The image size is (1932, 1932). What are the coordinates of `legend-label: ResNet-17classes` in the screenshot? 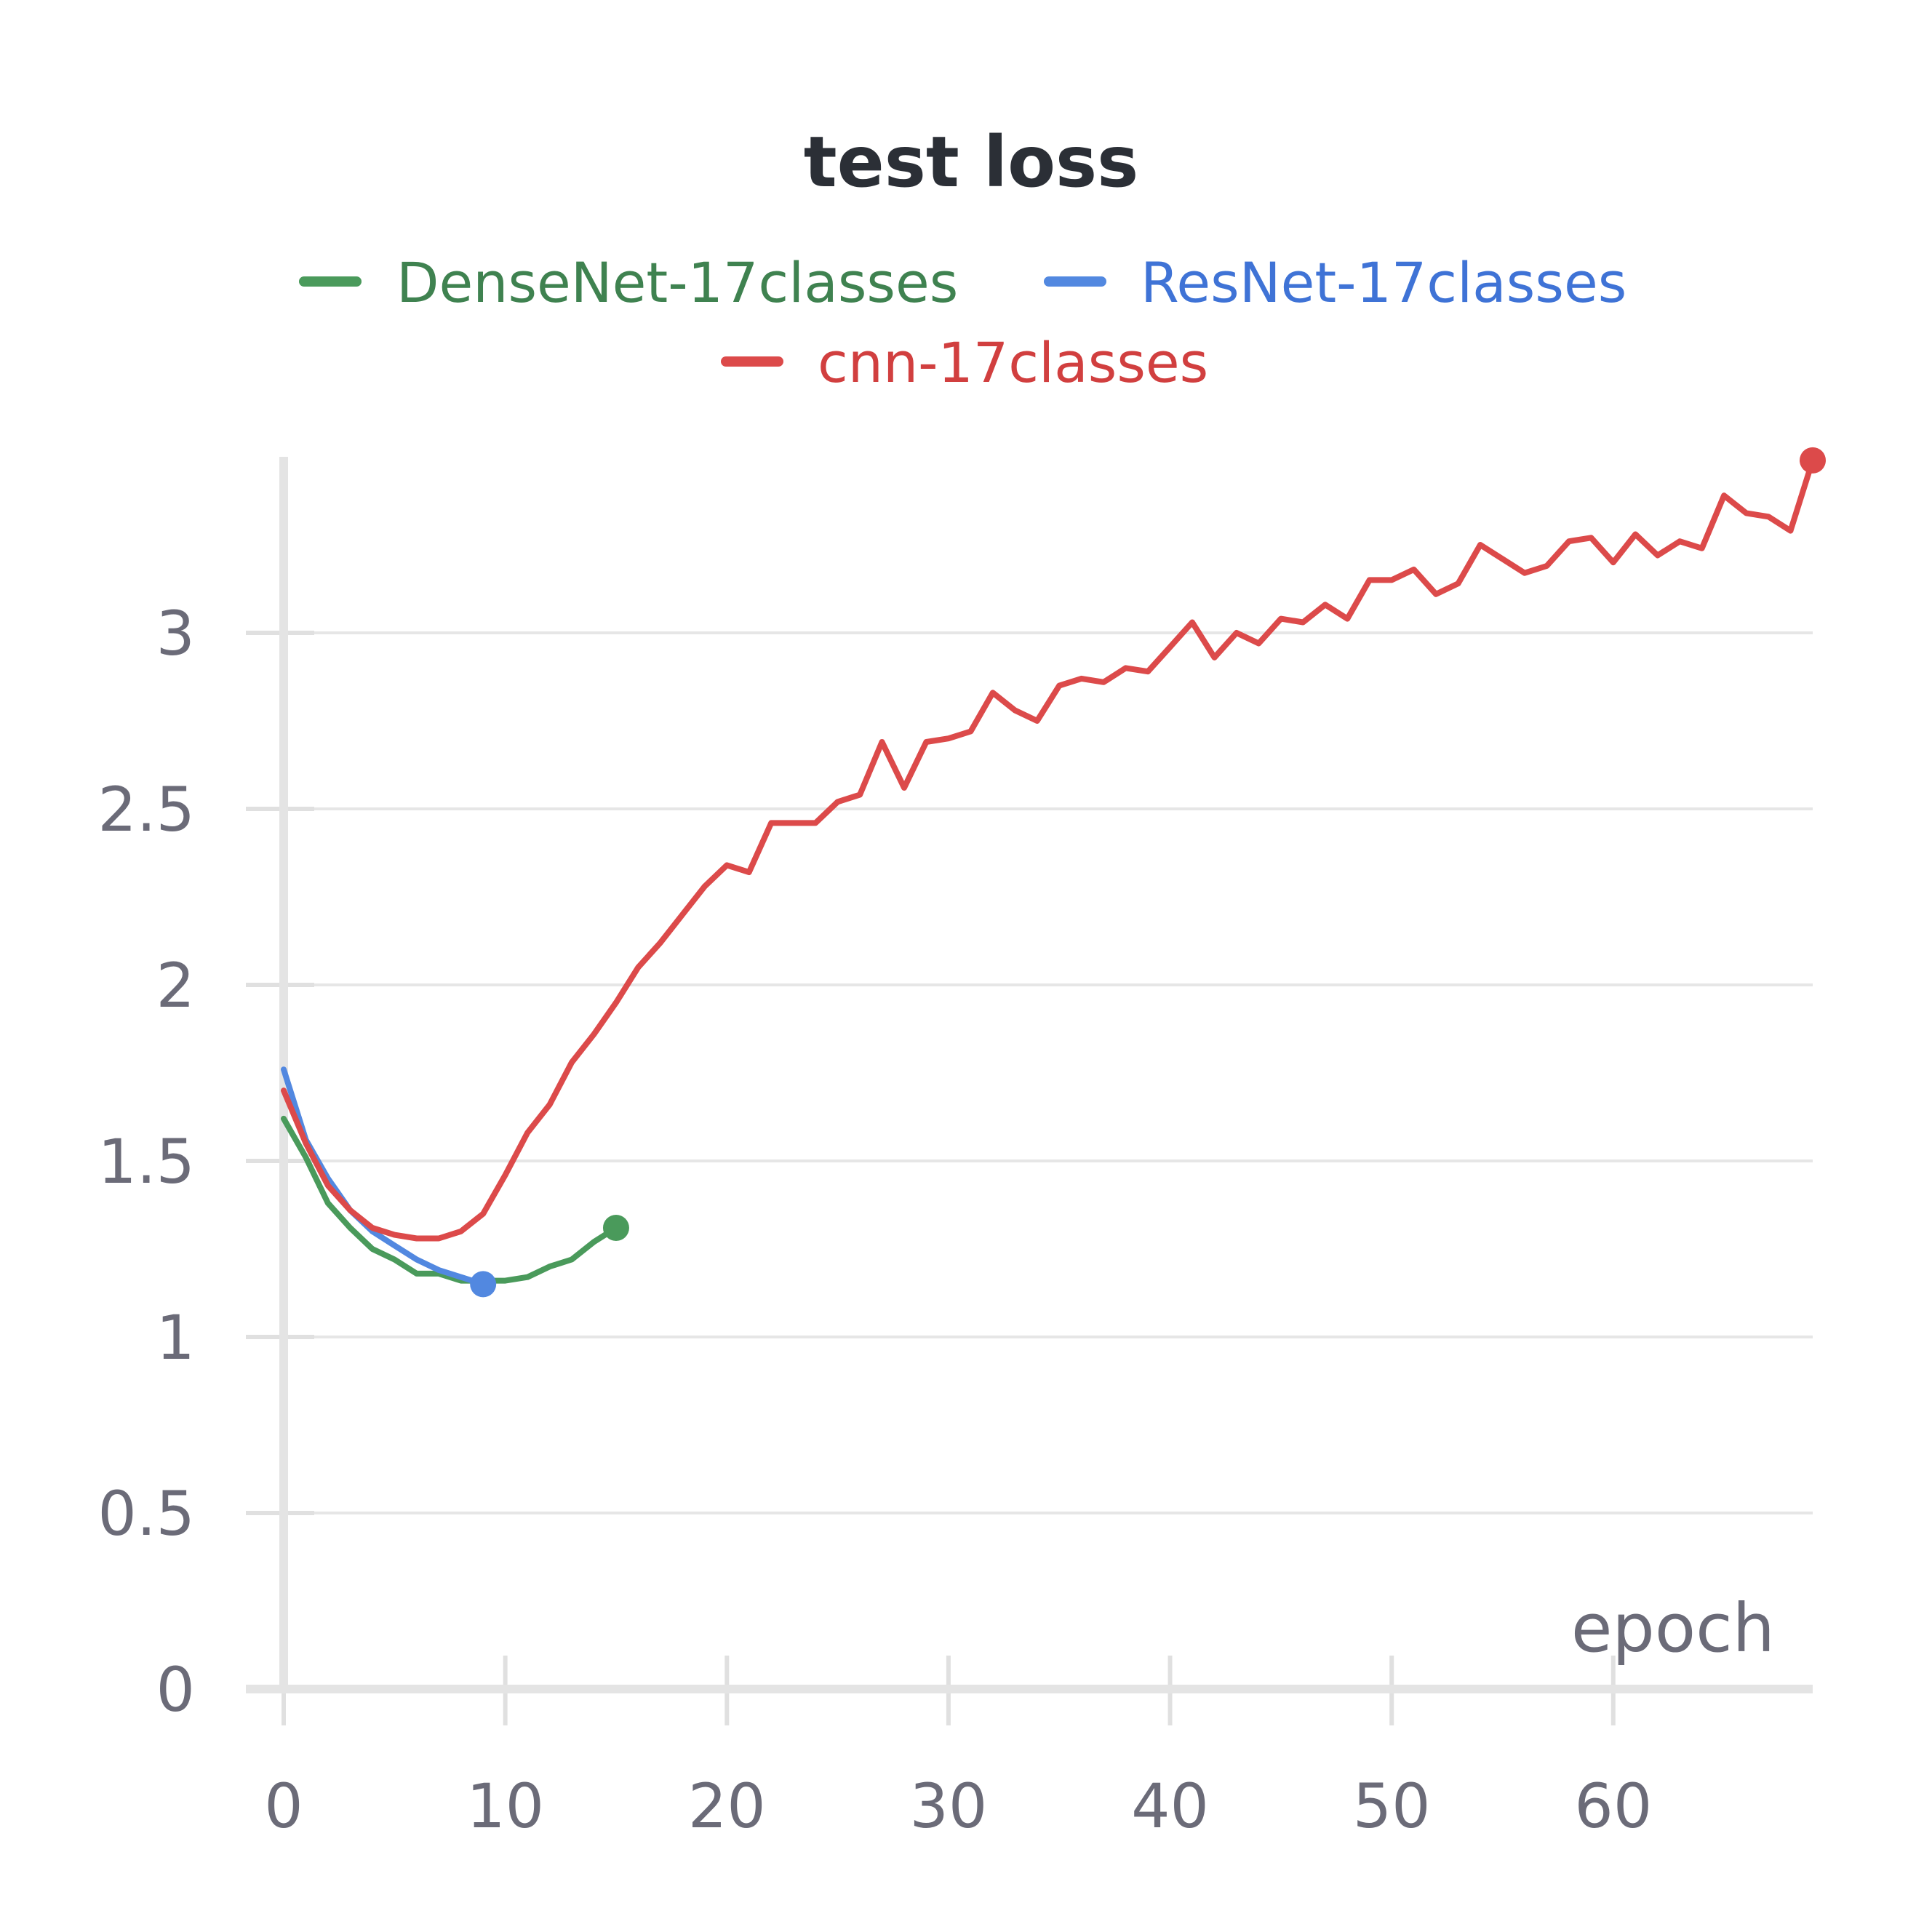 It's located at (1384, 282).